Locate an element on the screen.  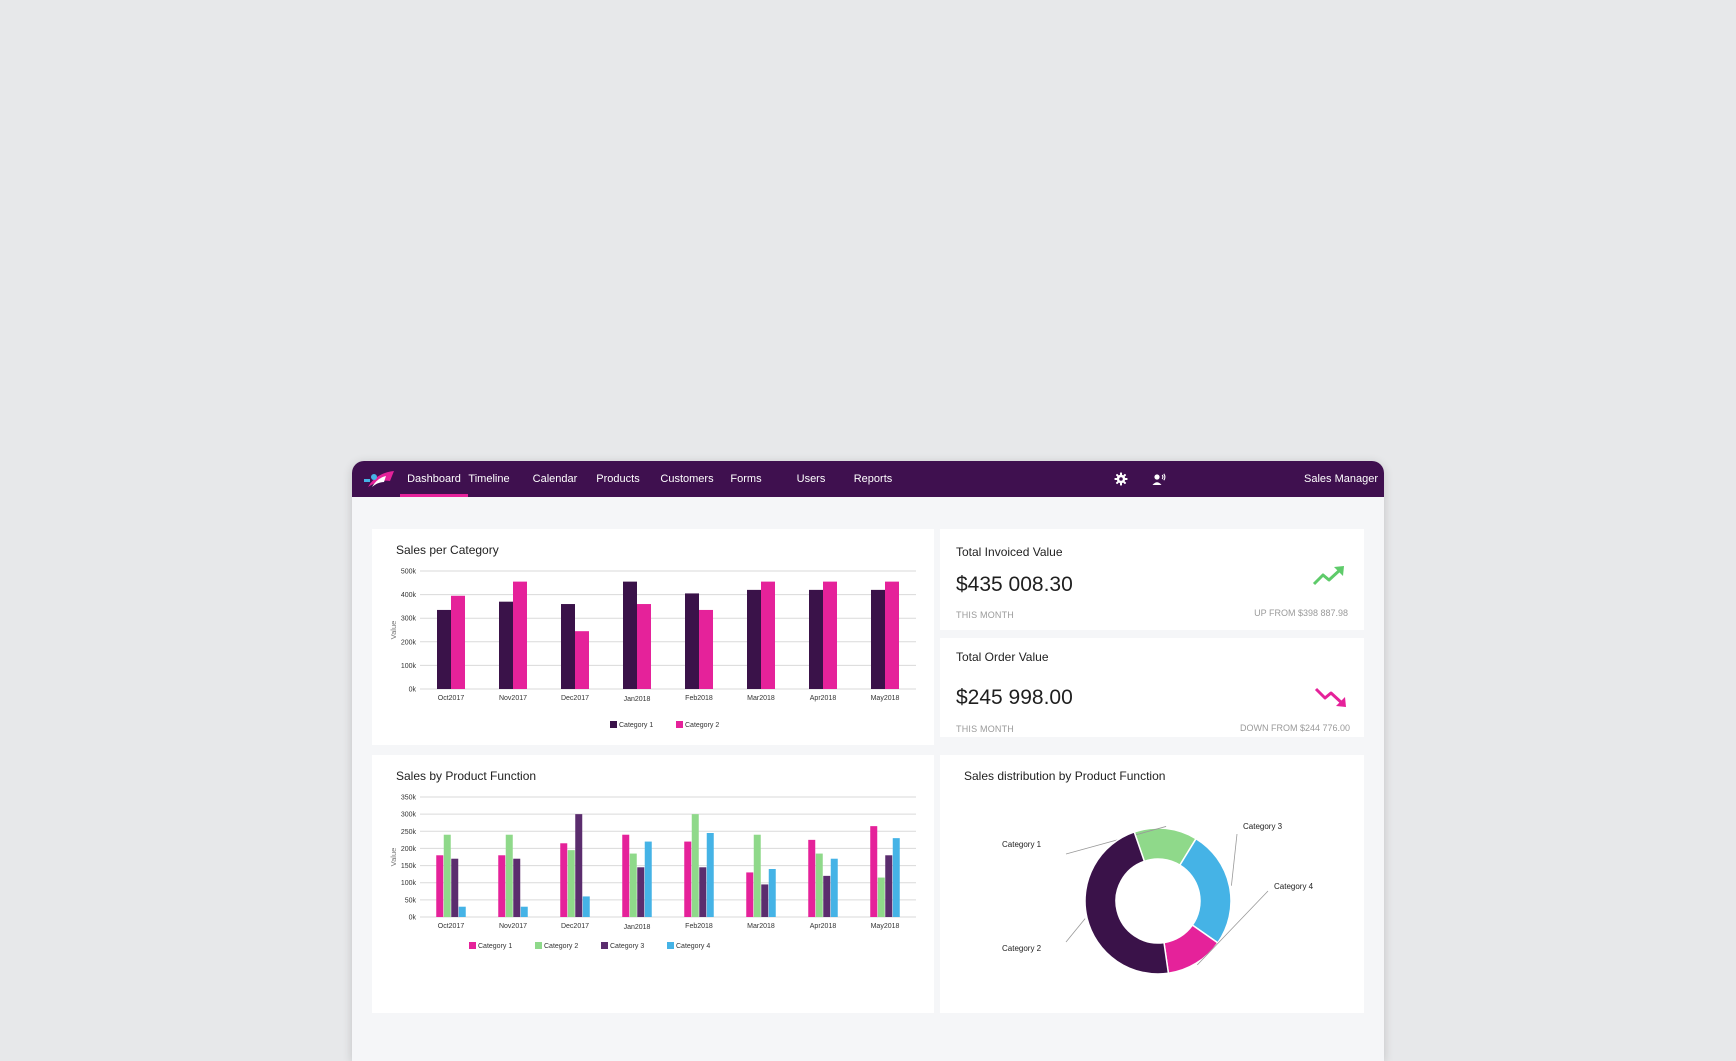
callout-label: Category 3 is located at coordinates (1263, 826).